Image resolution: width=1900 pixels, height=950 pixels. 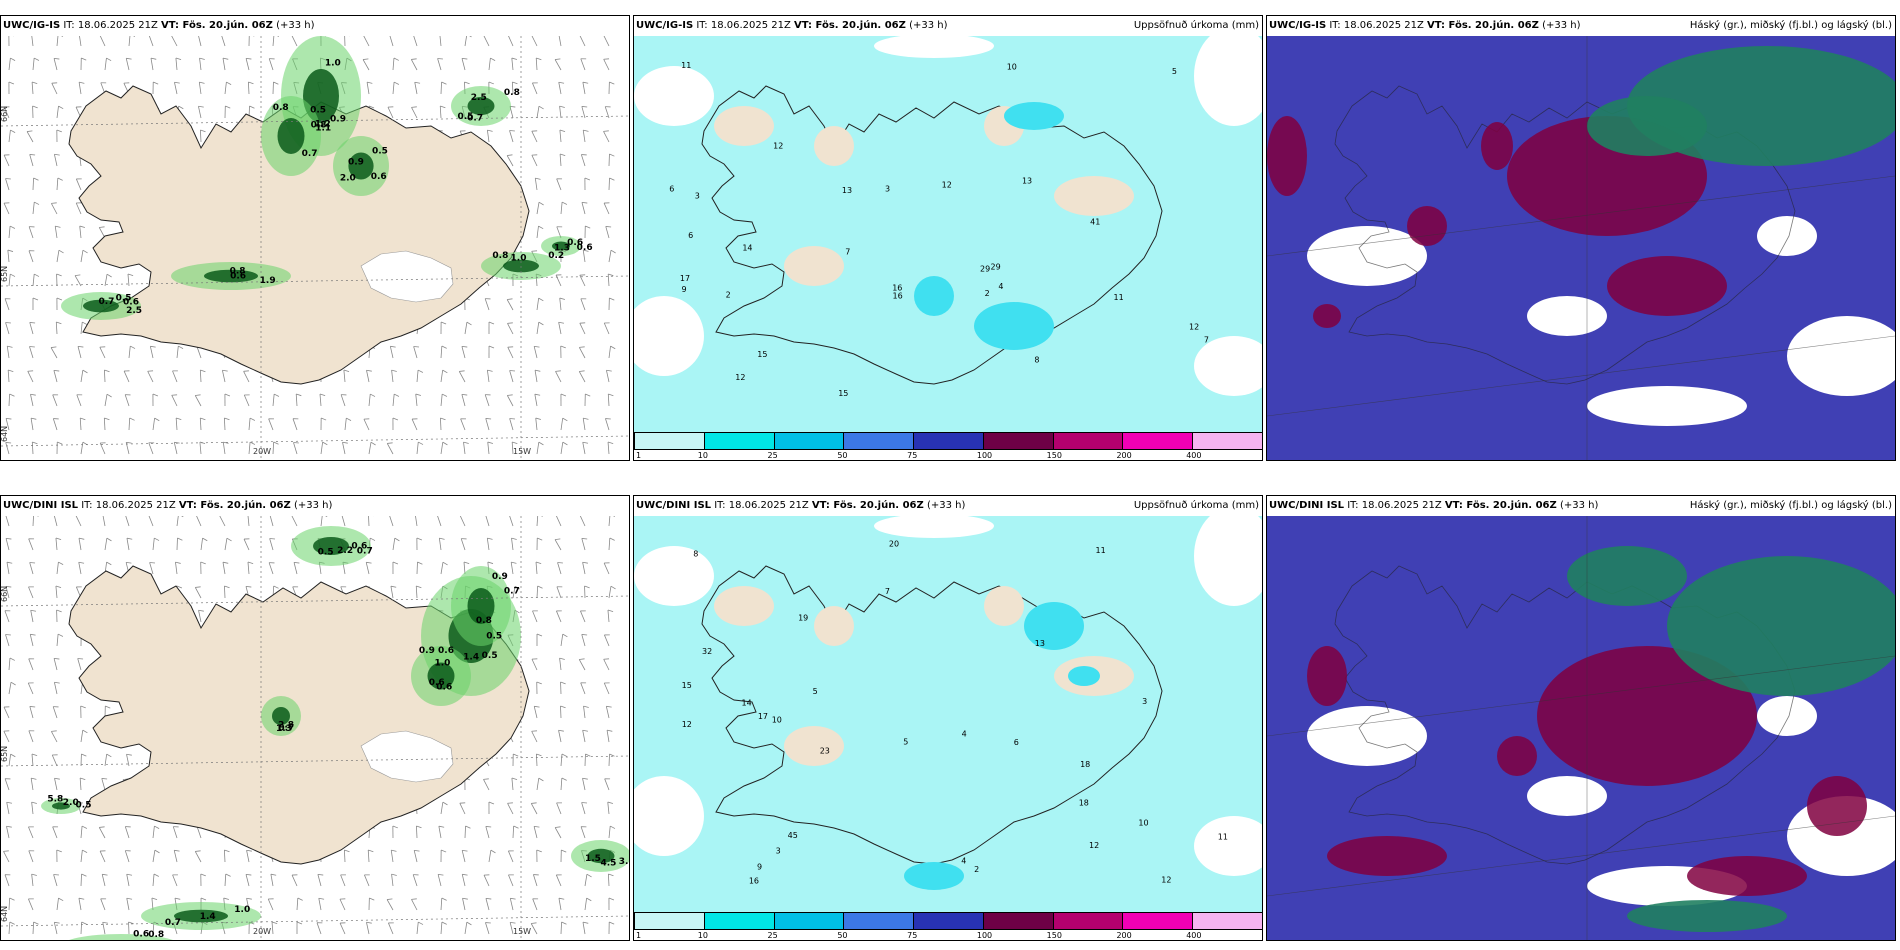 I want to click on precip-value: 0.7, so click(x=365, y=552).